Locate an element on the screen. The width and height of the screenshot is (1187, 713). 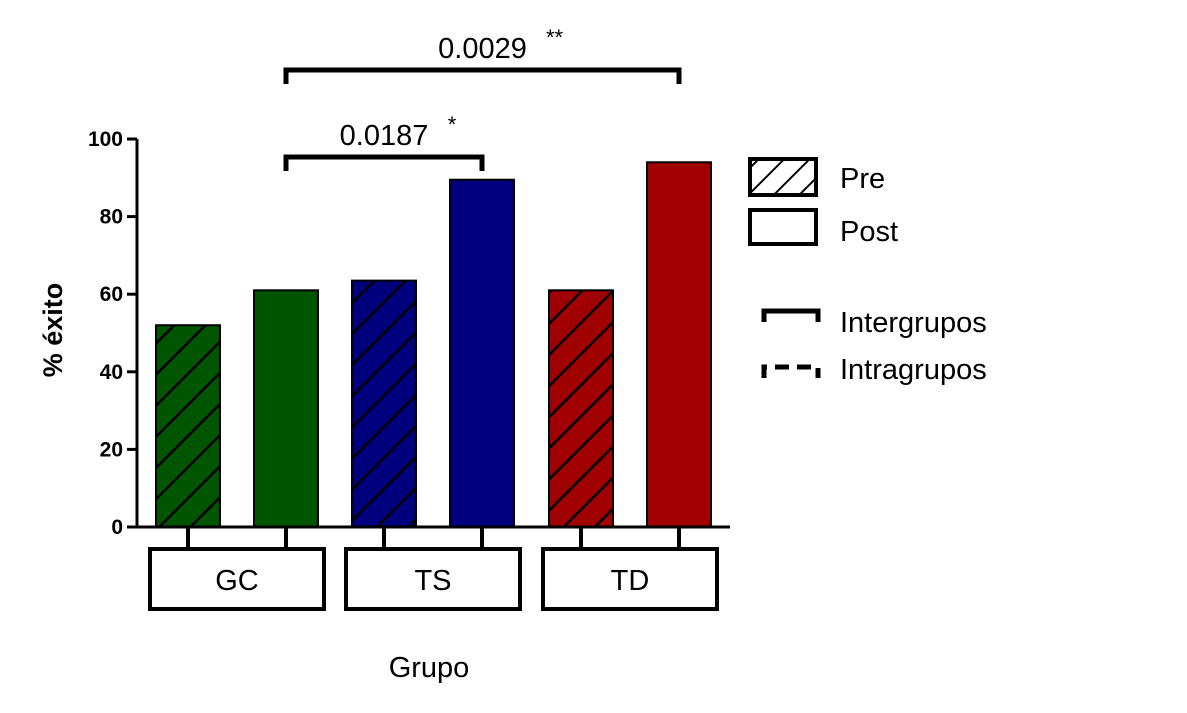
y-axis: 0 20 40 60 80 100 is located at coordinates (113, 333).